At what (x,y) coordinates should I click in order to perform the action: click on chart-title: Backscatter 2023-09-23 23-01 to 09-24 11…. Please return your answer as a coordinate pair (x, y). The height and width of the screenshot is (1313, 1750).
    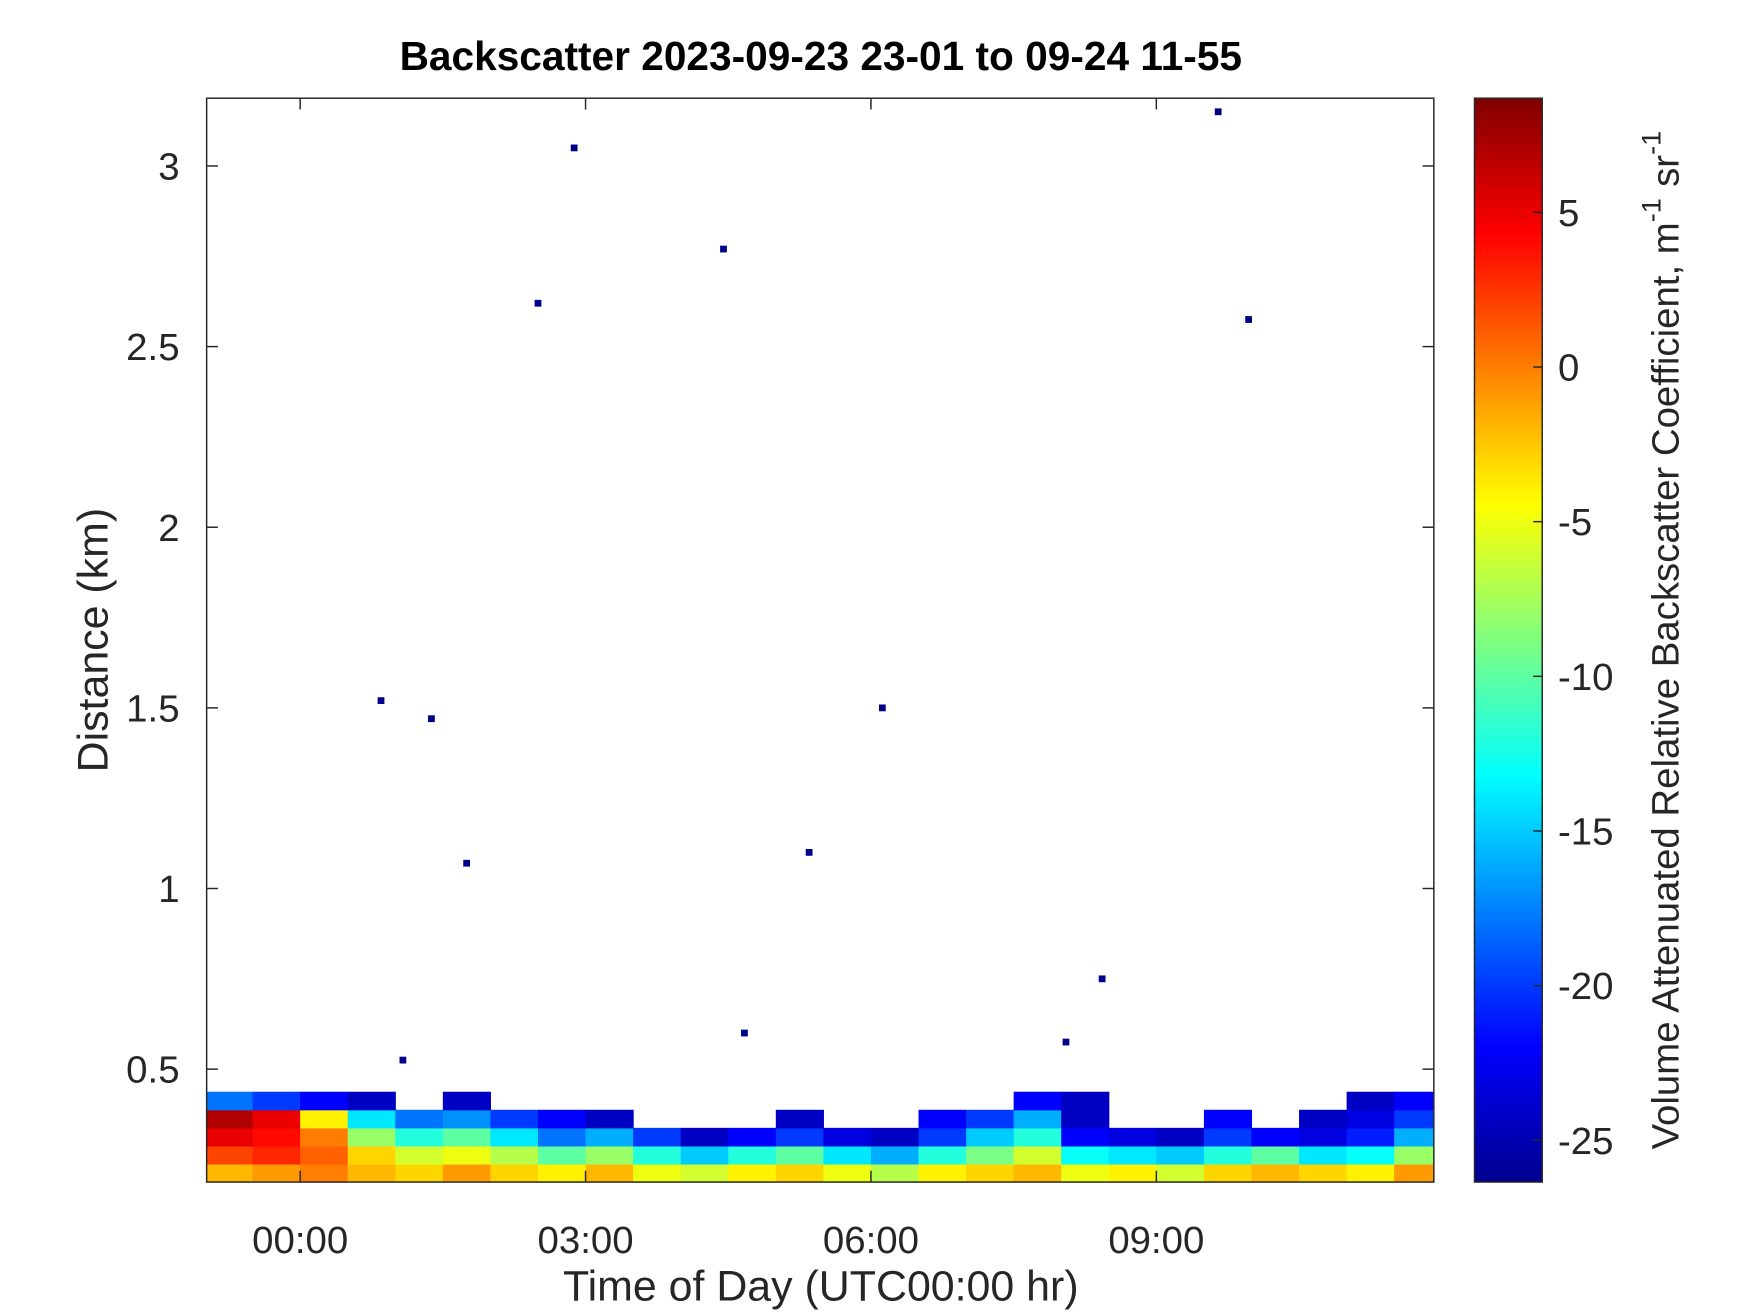
    Looking at the image, I should click on (821, 56).